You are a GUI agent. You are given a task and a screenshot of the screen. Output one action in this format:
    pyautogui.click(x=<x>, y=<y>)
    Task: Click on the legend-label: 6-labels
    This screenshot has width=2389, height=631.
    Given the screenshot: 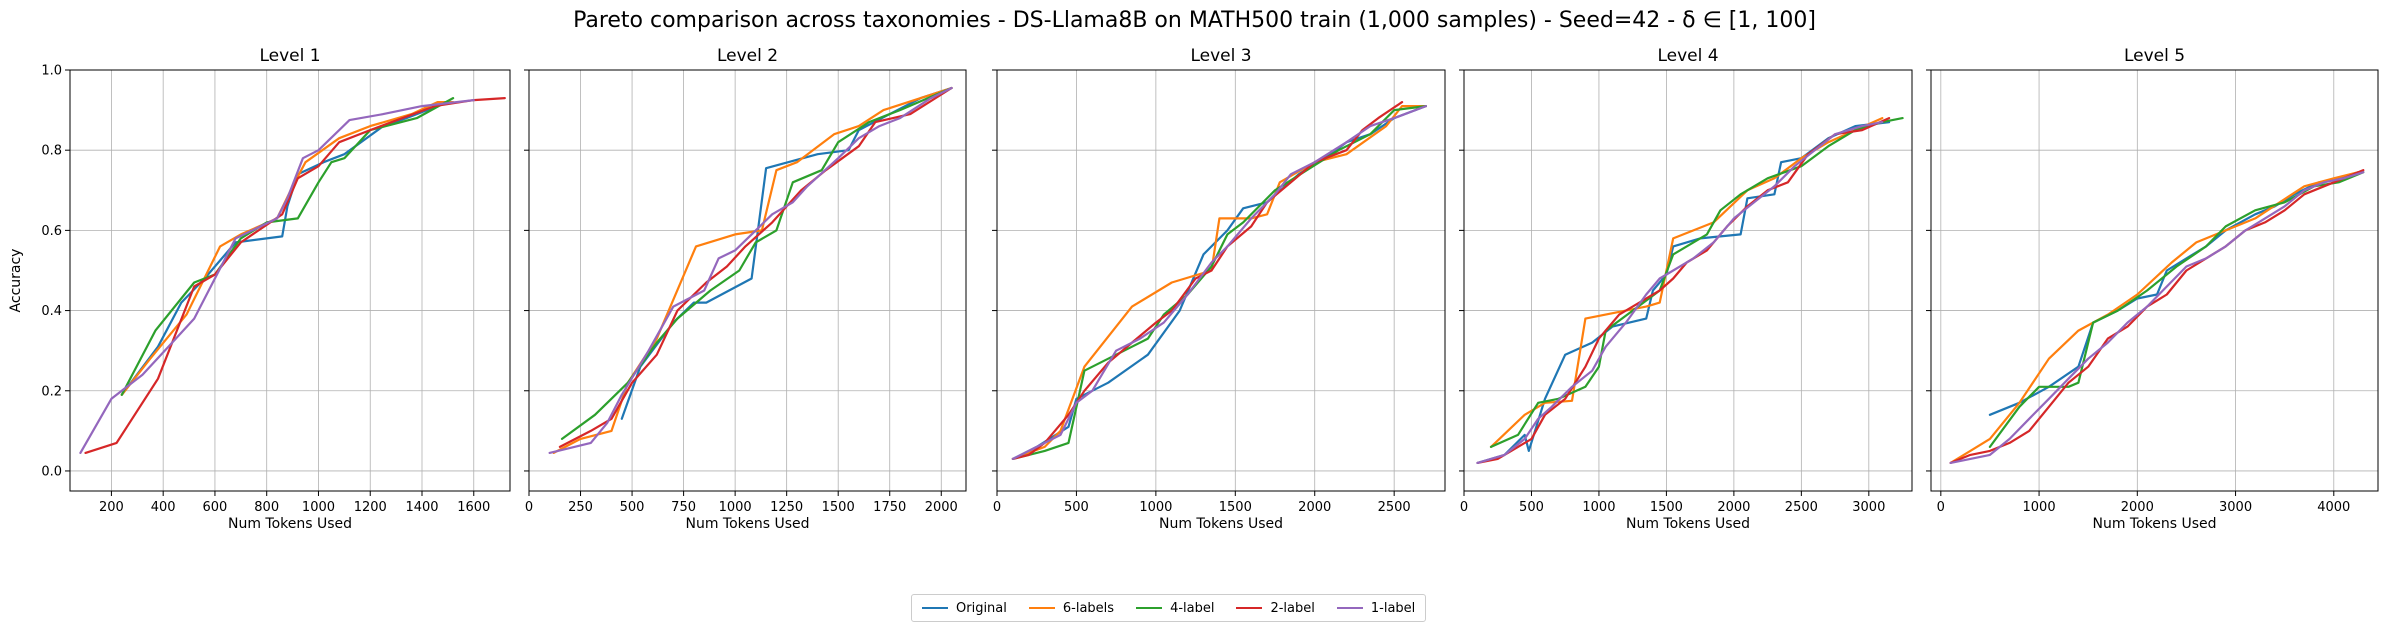 What is the action you would take?
    pyautogui.click(x=1088, y=608)
    